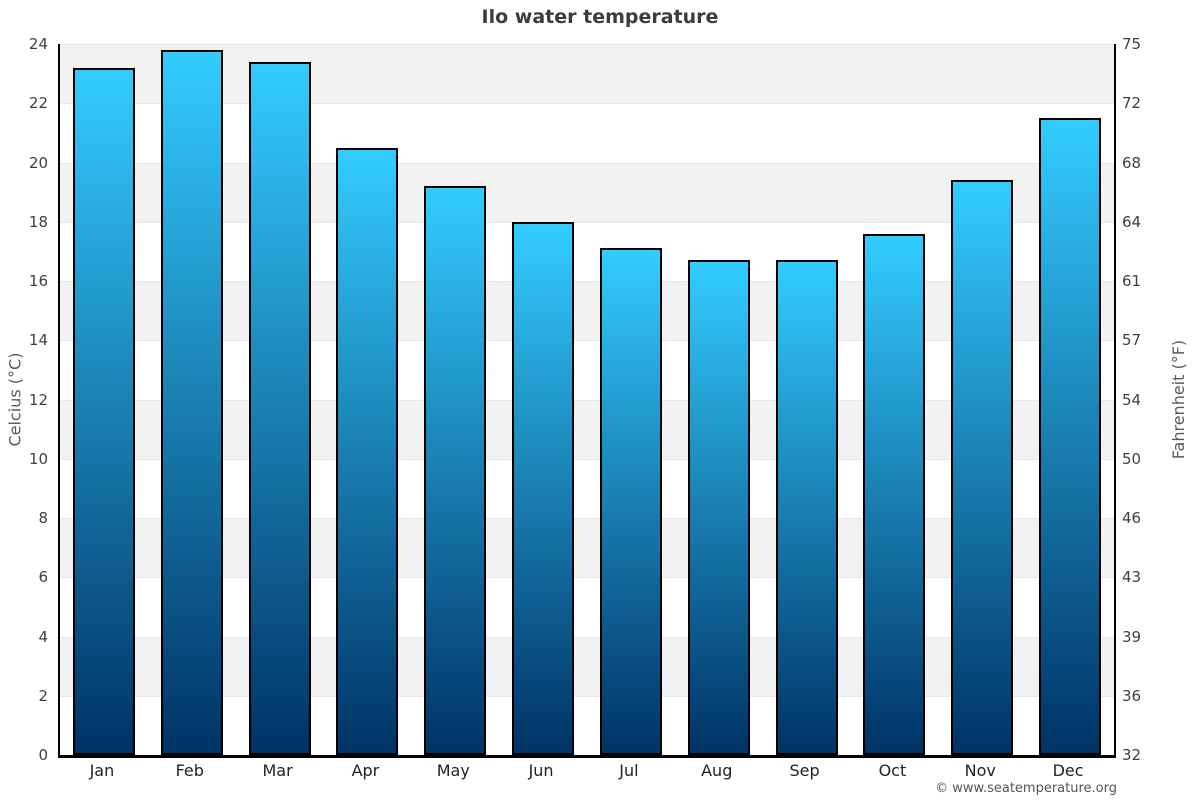  I want to click on x-tick-jul: Jul, so click(629, 770).